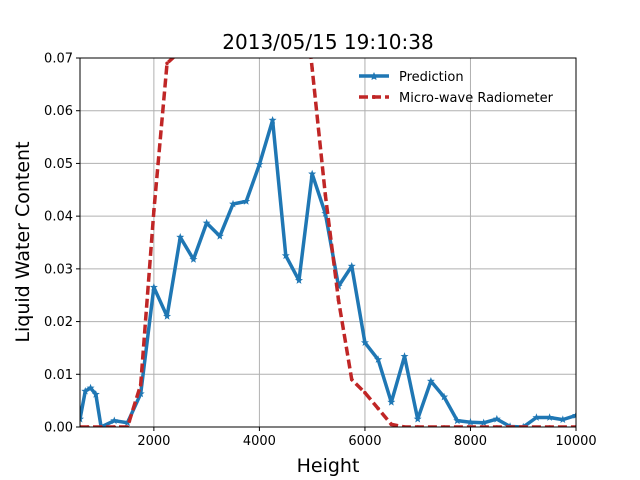 The width and height of the screenshot is (640, 480). I want to click on x-tick-label: 4000, so click(259, 441).